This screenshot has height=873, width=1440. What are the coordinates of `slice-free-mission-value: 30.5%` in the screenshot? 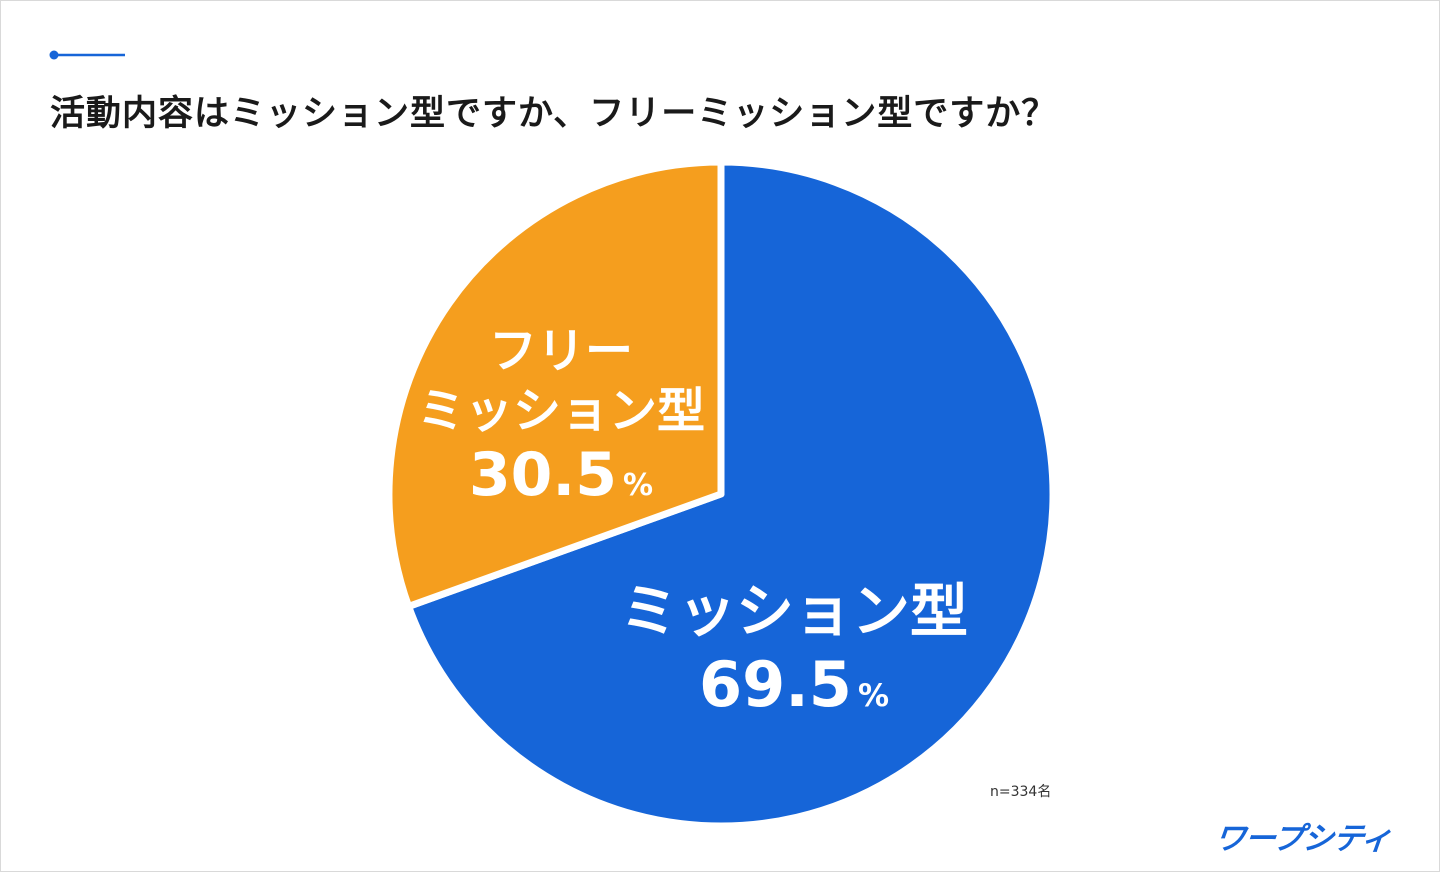 It's located at (561, 475).